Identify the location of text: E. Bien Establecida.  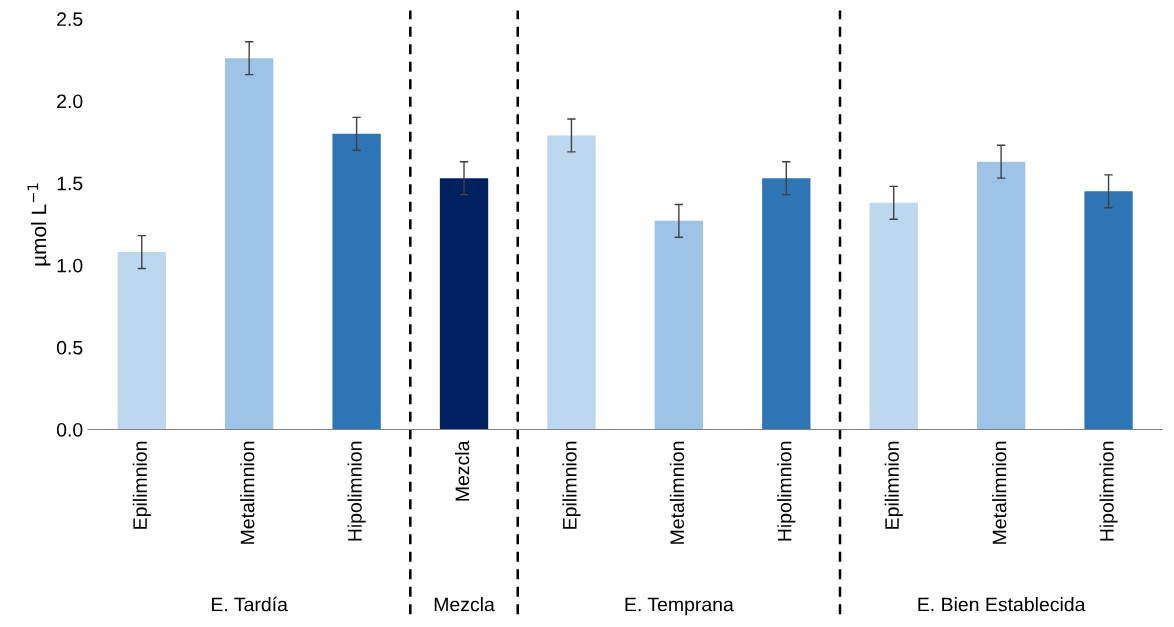
(1002, 604).